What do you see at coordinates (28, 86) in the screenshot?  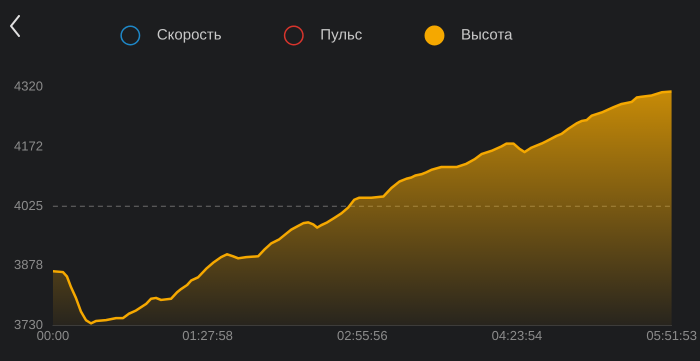 I see `y-tick-label: 4320` at bounding box center [28, 86].